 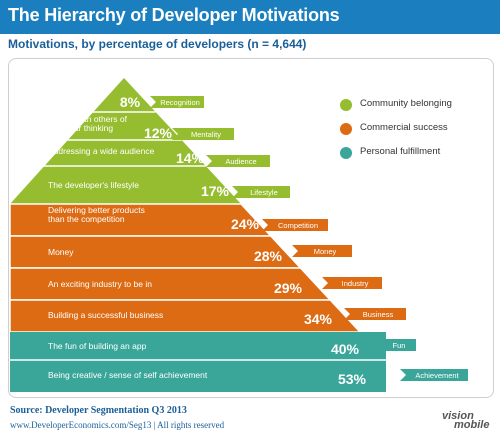 I want to click on tag-money, so click(x=322, y=251).